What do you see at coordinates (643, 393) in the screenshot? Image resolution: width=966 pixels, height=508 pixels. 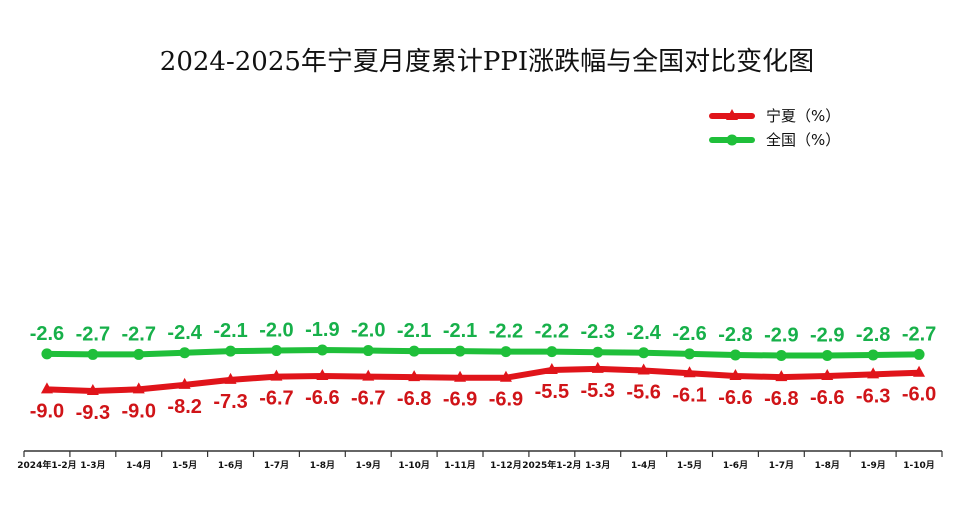 I see `data-label: -5.6` at bounding box center [643, 393].